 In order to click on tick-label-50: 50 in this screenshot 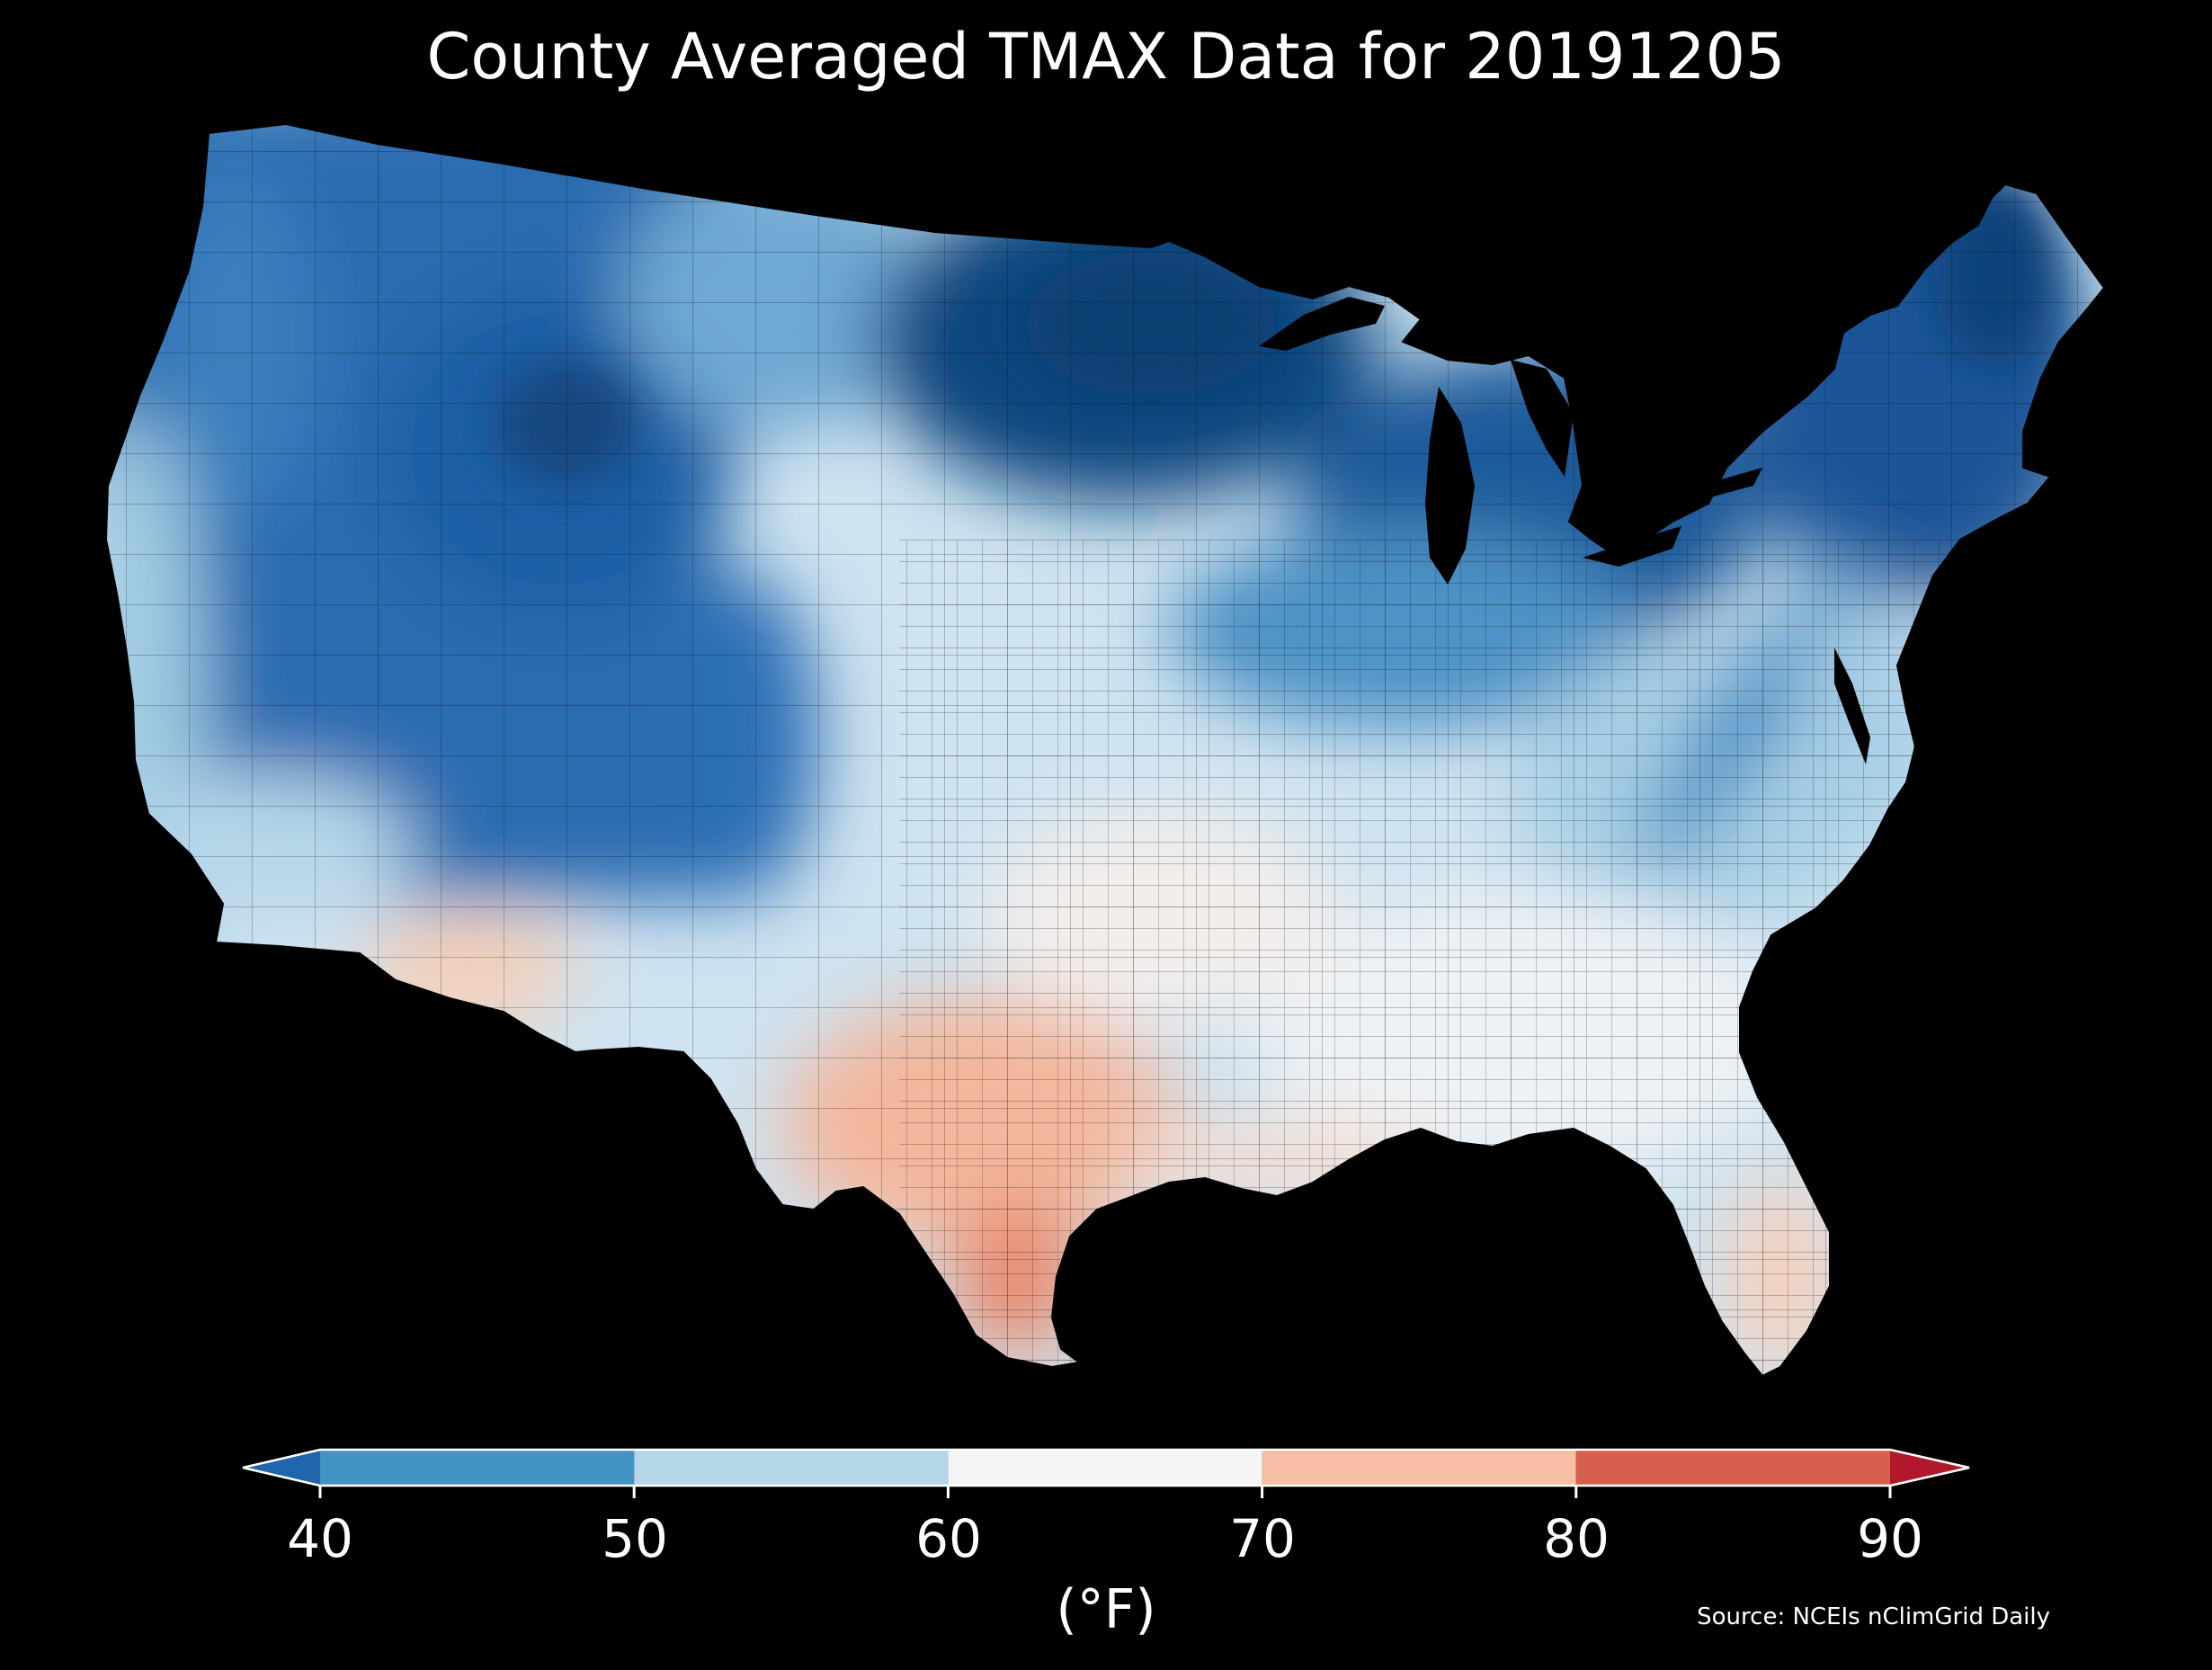, I will do `click(635, 1539)`.